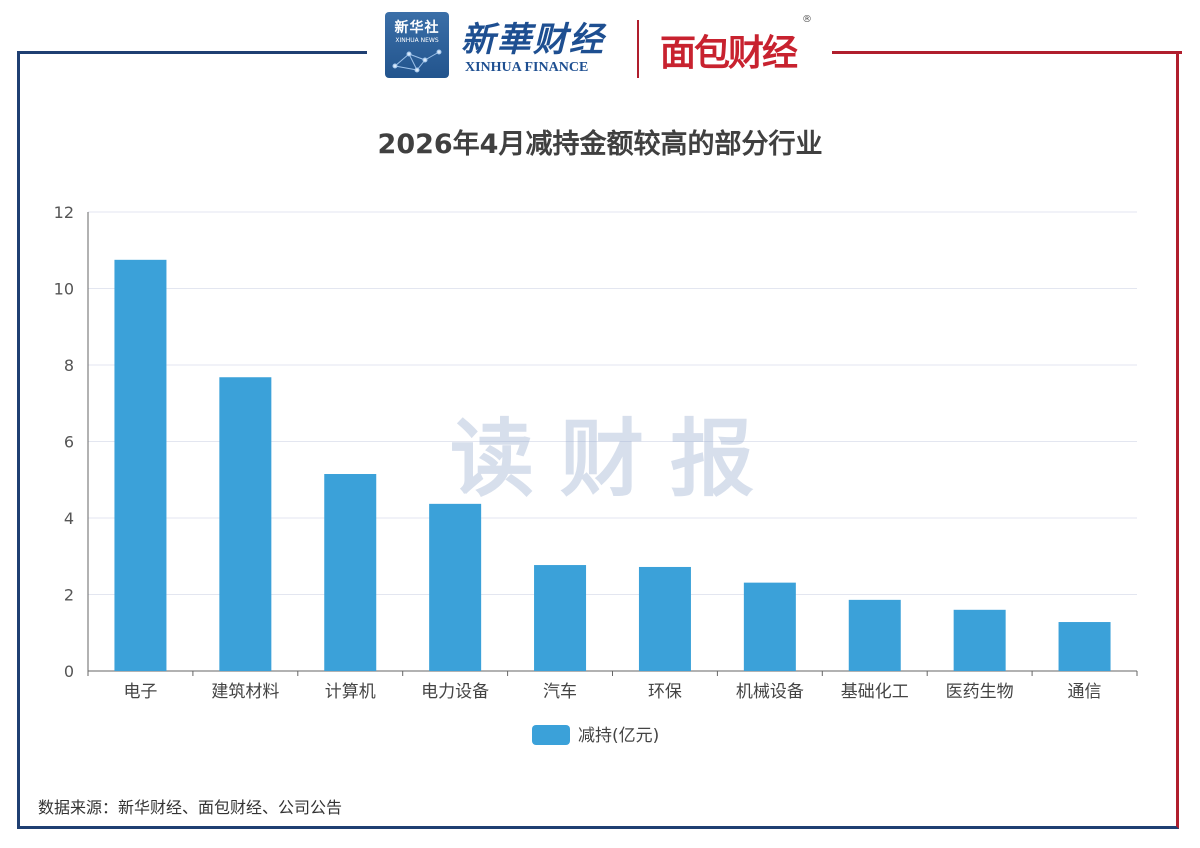 The width and height of the screenshot is (1200, 848). I want to click on chart-title: 2026年4月减持金额较高的部分行业, so click(600, 144).